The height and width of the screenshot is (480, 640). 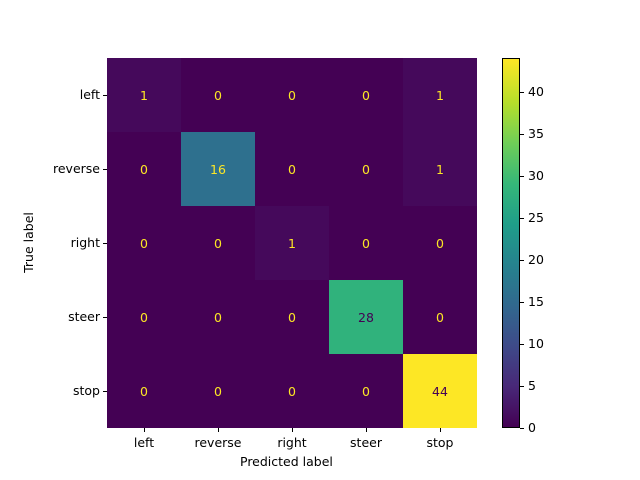 What do you see at coordinates (440, 391) in the screenshot?
I see `matrix-cell: 44` at bounding box center [440, 391].